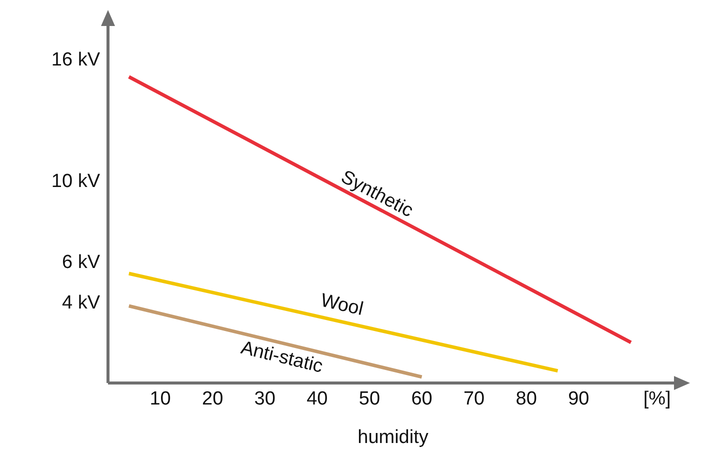 This screenshot has width=710, height=455. Describe the element at coordinates (81, 303) in the screenshot. I see `y-tick-label: 4 kV` at that location.